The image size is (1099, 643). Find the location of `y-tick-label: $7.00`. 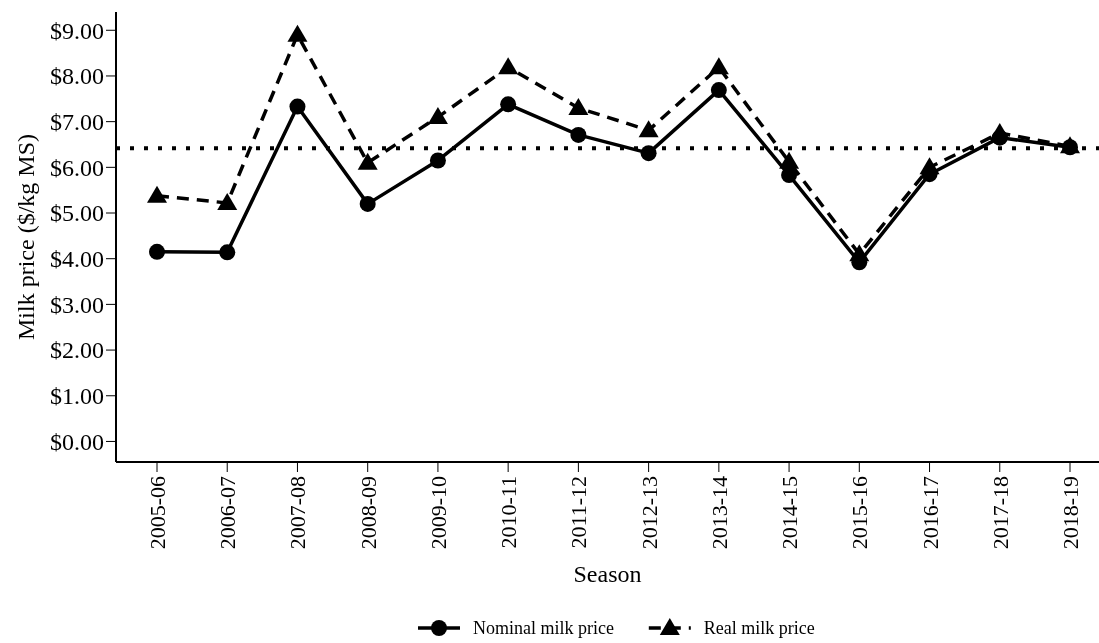

y-tick-label: $7.00 is located at coordinates (77, 122).